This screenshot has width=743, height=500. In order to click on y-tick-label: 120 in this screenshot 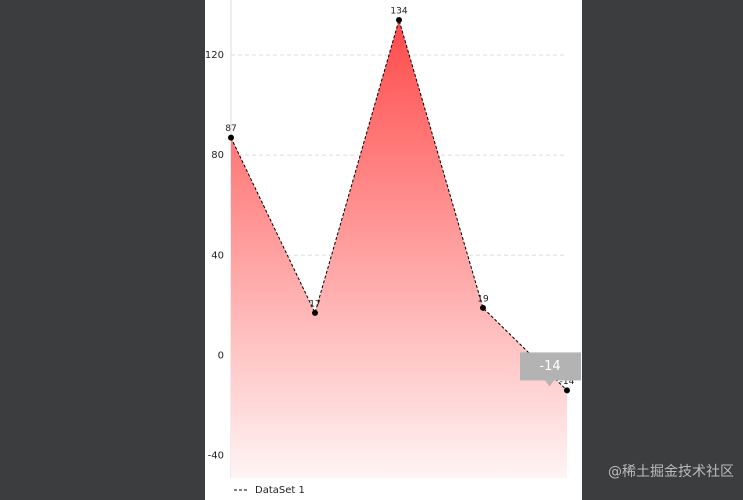, I will do `click(214, 55)`.